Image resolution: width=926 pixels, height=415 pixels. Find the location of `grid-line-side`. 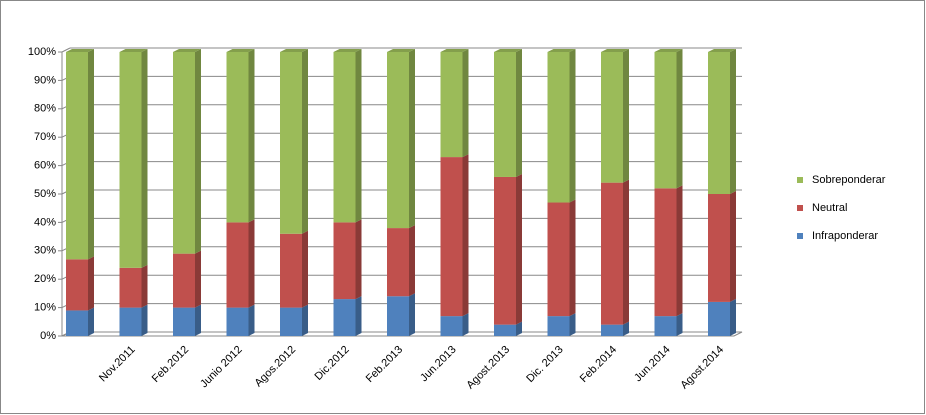

grid-line-side is located at coordinates (66, 50).